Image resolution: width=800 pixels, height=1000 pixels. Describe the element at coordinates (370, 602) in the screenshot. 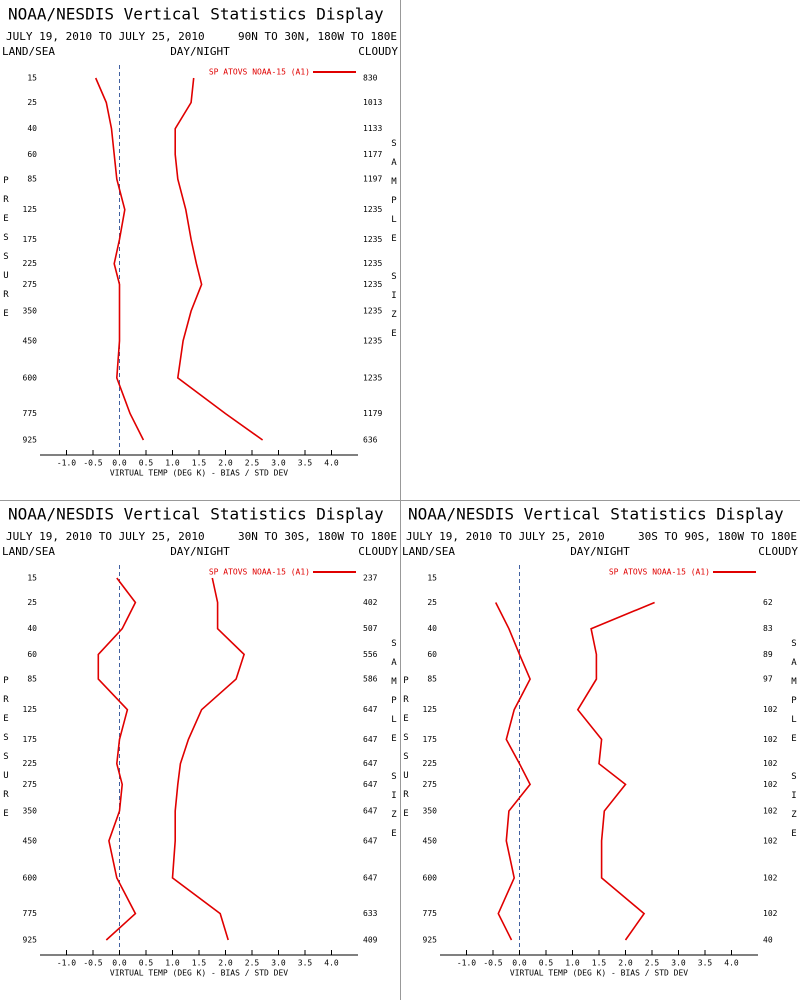

I see `sample-size-label: 402` at that location.